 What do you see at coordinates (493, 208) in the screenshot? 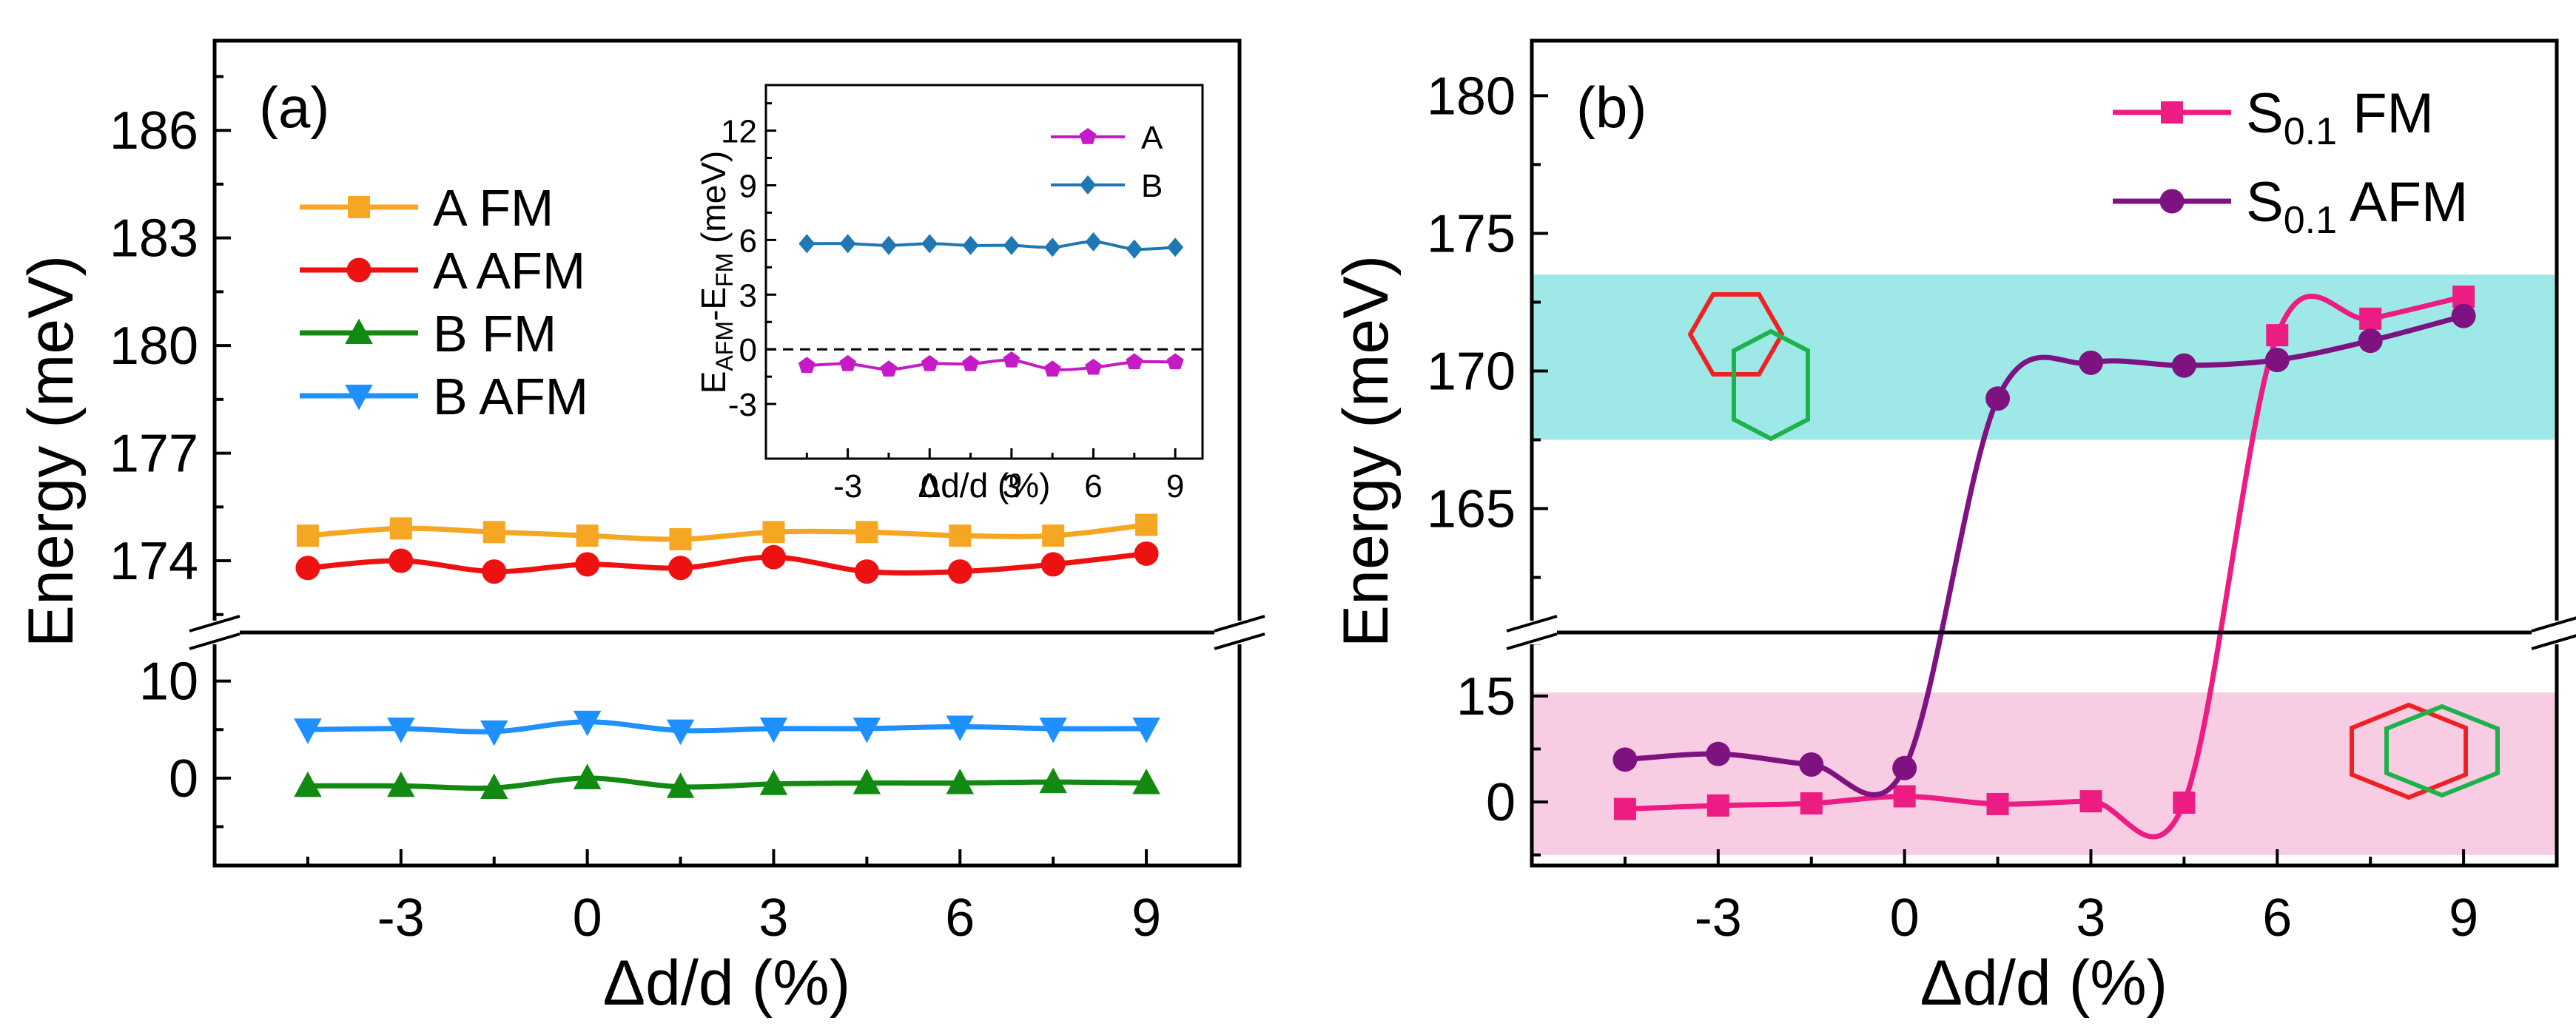
I see `legend-label-0: A FM` at bounding box center [493, 208].